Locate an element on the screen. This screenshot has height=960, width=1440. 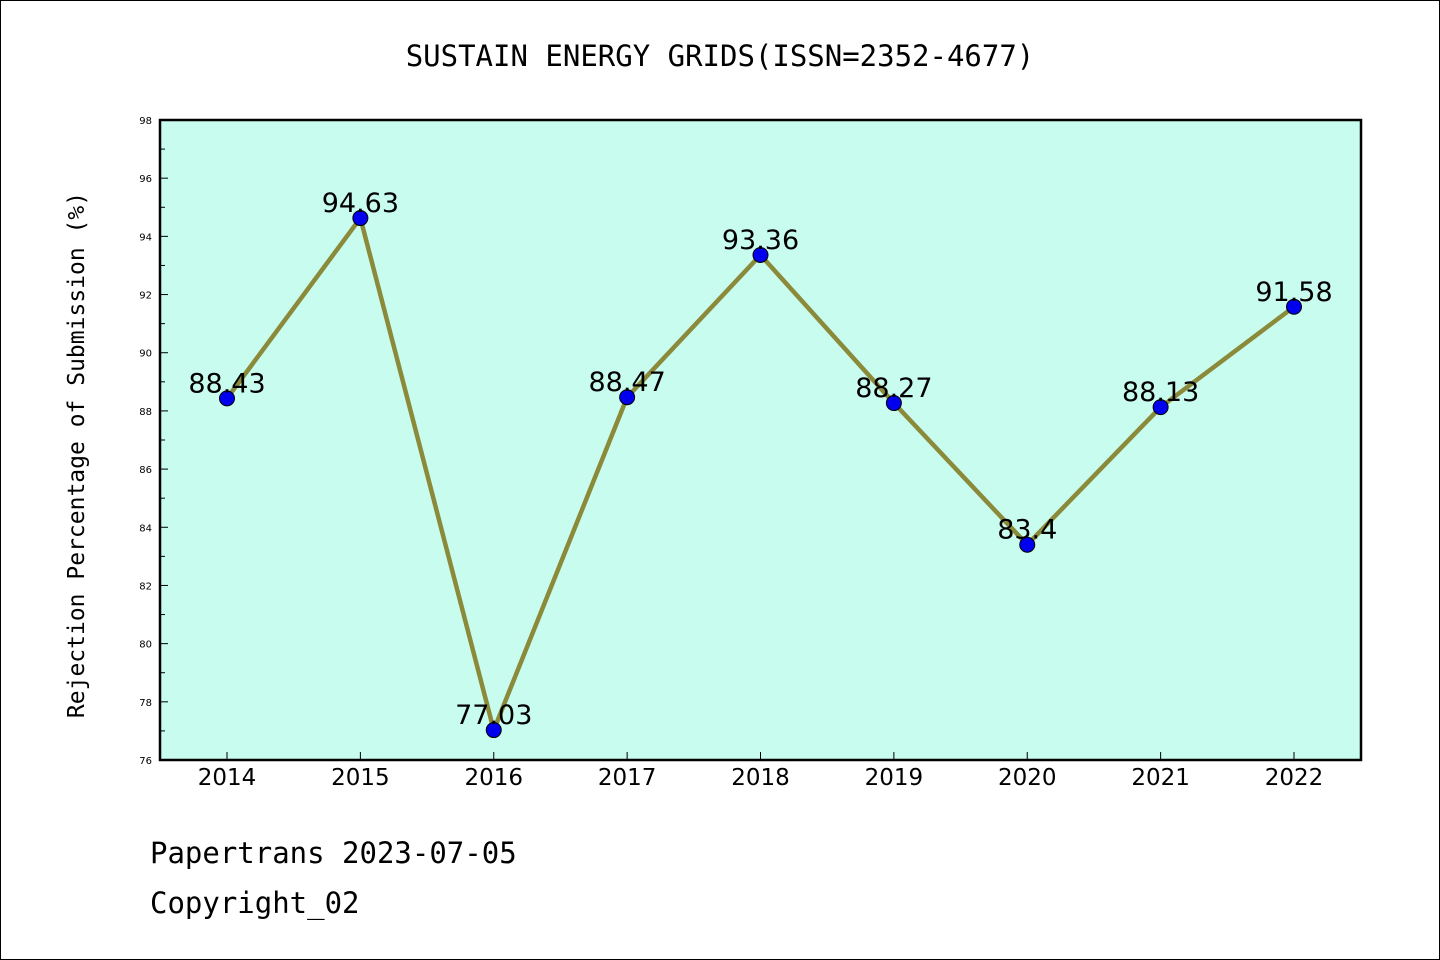
y-tick-label: 98 is located at coordinates (145, 121).